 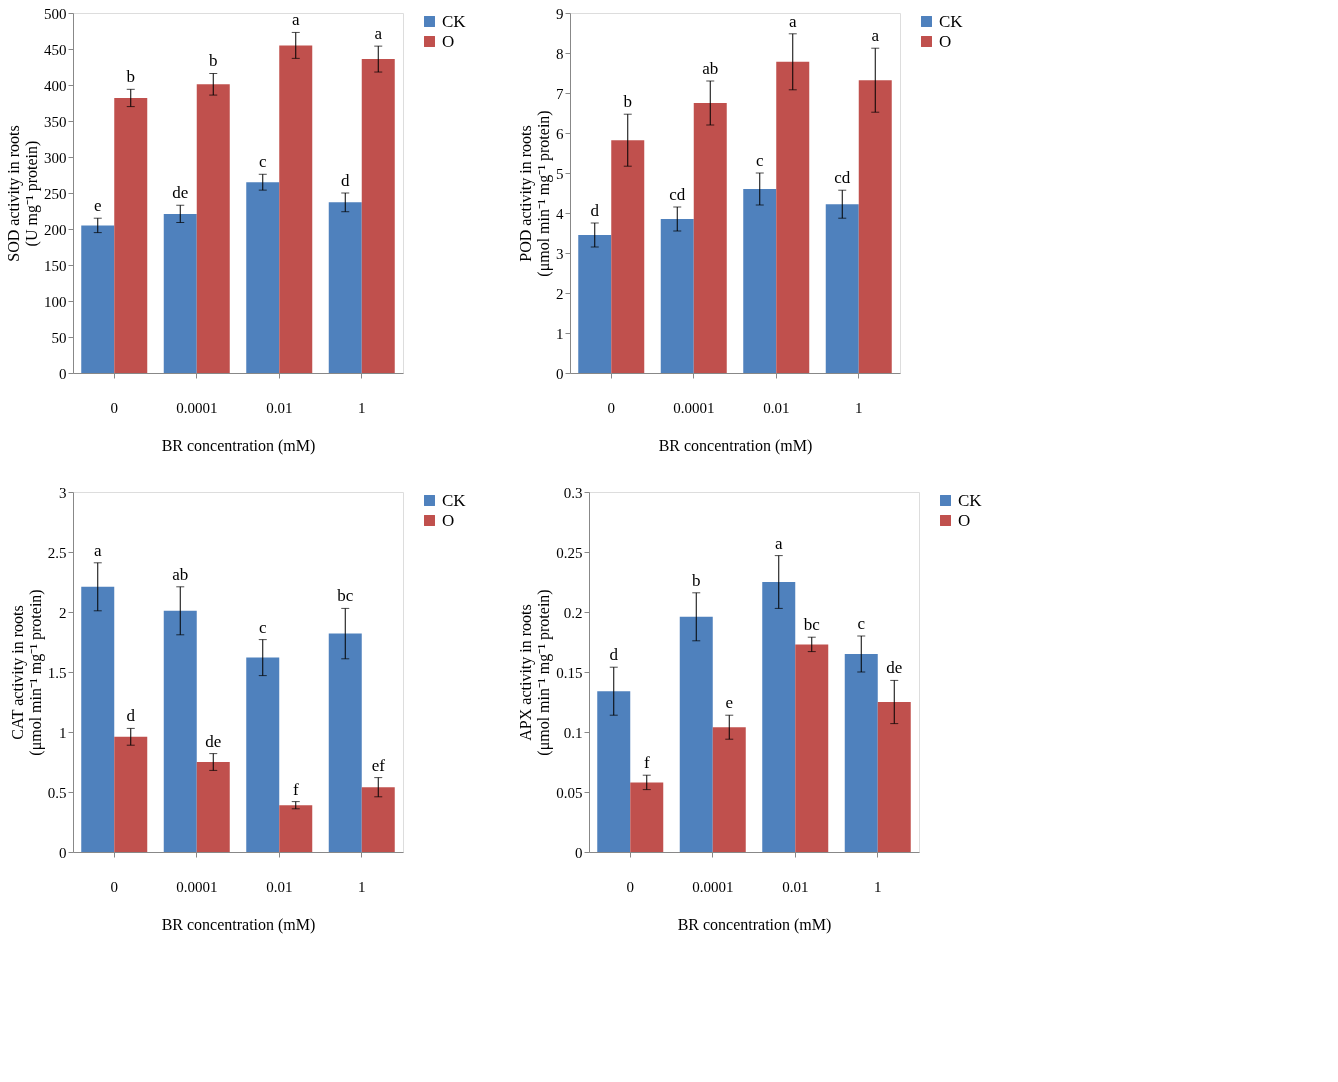 What do you see at coordinates (560, 13) in the screenshot?
I see `y-tick-label: 9` at bounding box center [560, 13].